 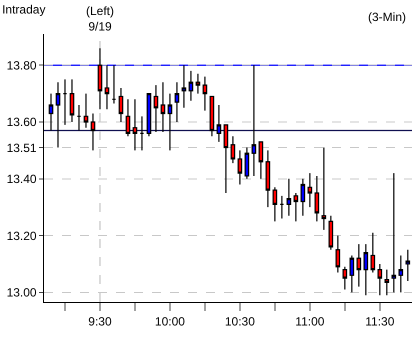 I want to click on x-tick-label: 10:00, so click(x=170, y=321).